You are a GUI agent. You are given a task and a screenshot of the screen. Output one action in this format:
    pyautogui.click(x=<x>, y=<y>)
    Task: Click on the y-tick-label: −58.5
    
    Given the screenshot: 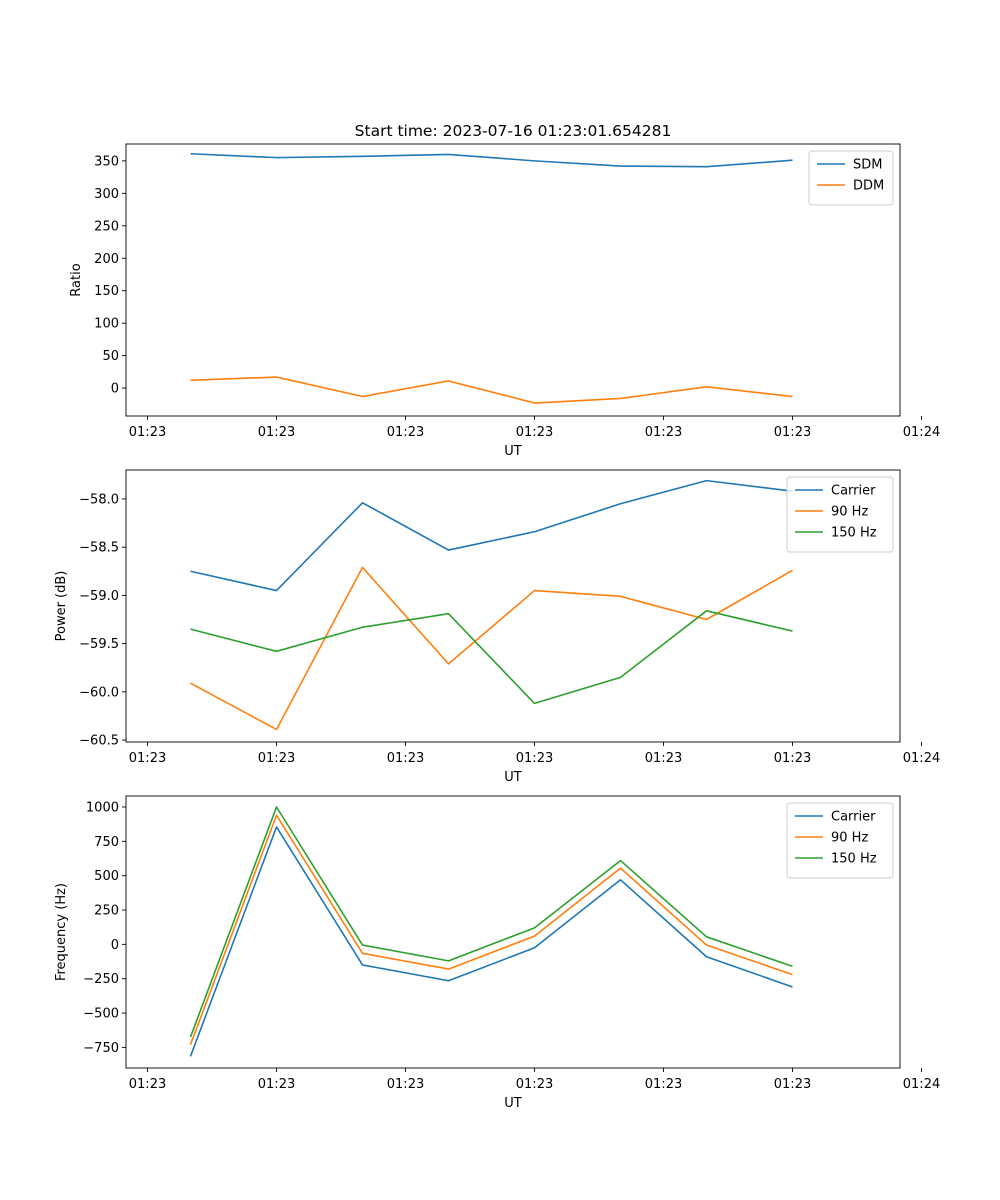 What is the action you would take?
    pyautogui.click(x=99, y=548)
    